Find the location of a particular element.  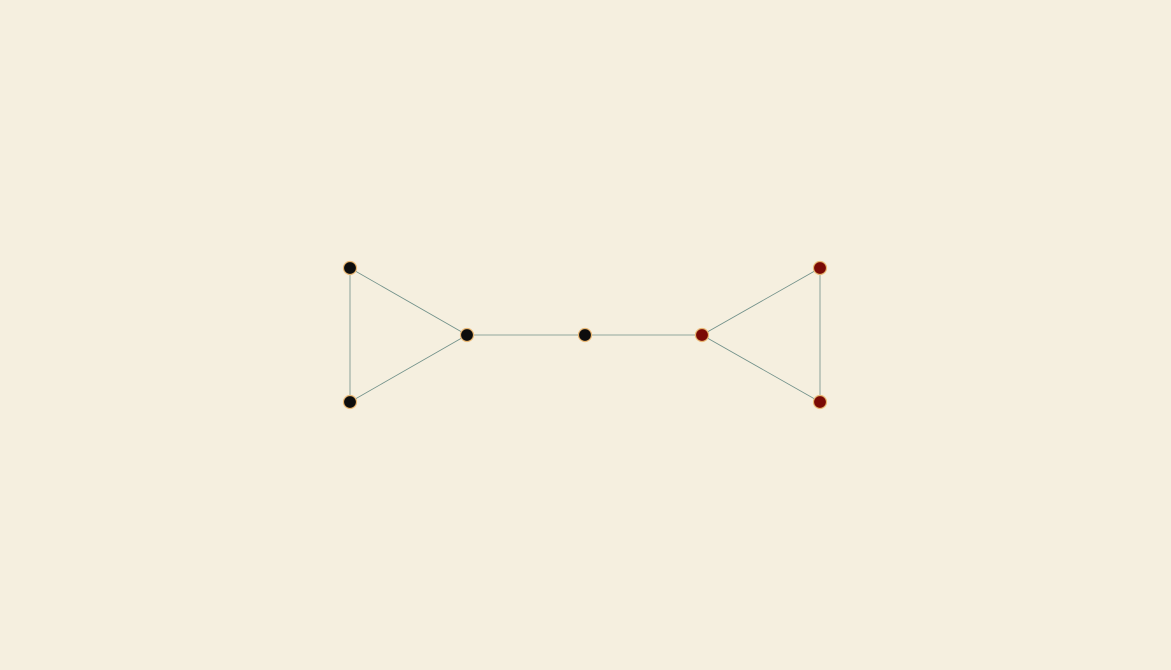

edge-a1-a3 is located at coordinates (408, 301).